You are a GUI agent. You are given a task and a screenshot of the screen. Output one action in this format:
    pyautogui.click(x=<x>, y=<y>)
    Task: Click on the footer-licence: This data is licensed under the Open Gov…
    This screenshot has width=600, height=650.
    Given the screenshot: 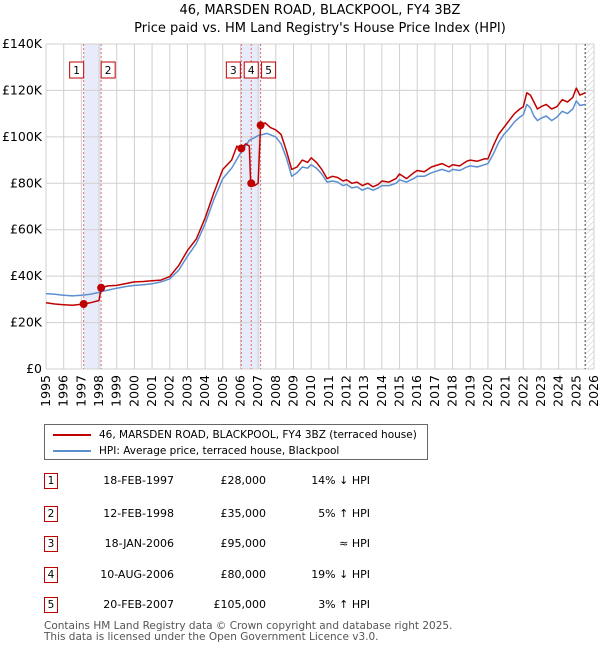 What is the action you would take?
    pyautogui.click(x=211, y=637)
    